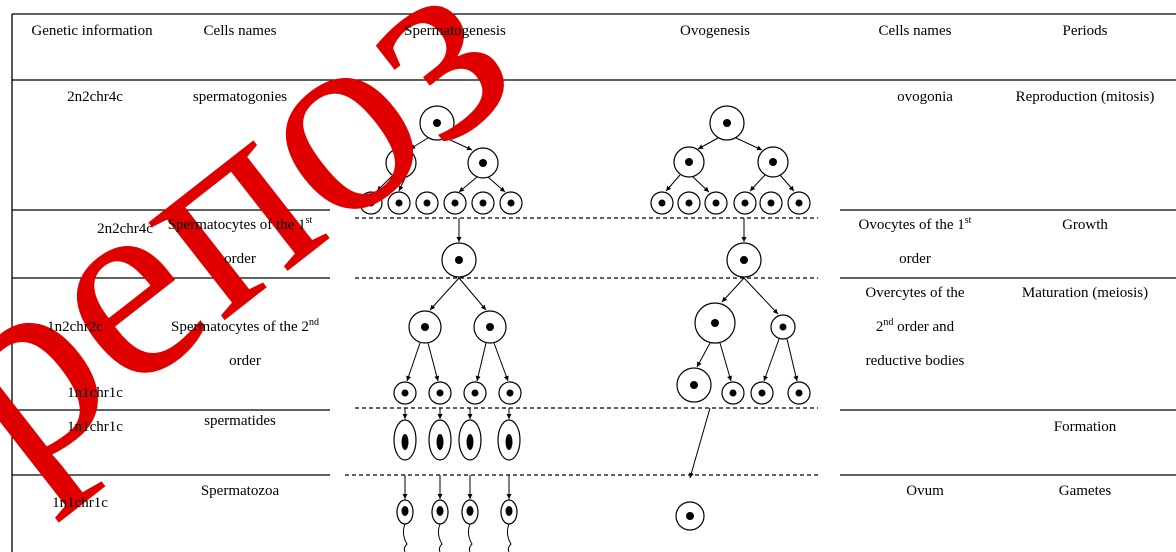  What do you see at coordinates (240, 242) in the screenshot?
I see `cell-name: Spermatocytes of the 1st order` at bounding box center [240, 242].